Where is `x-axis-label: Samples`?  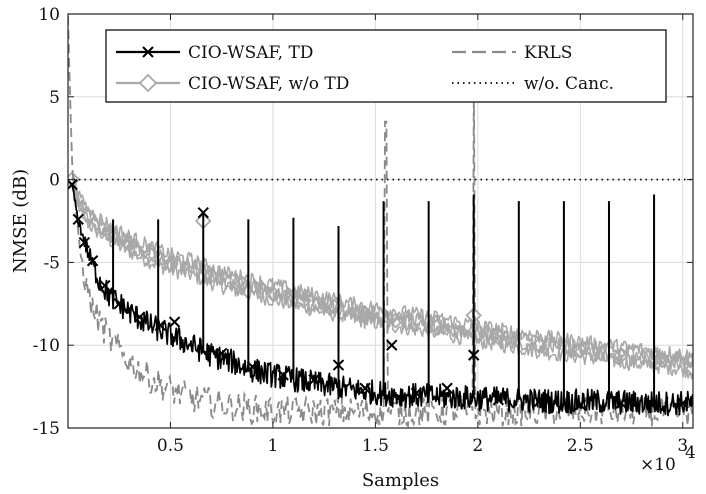 x-axis-label: Samples is located at coordinates (400, 480).